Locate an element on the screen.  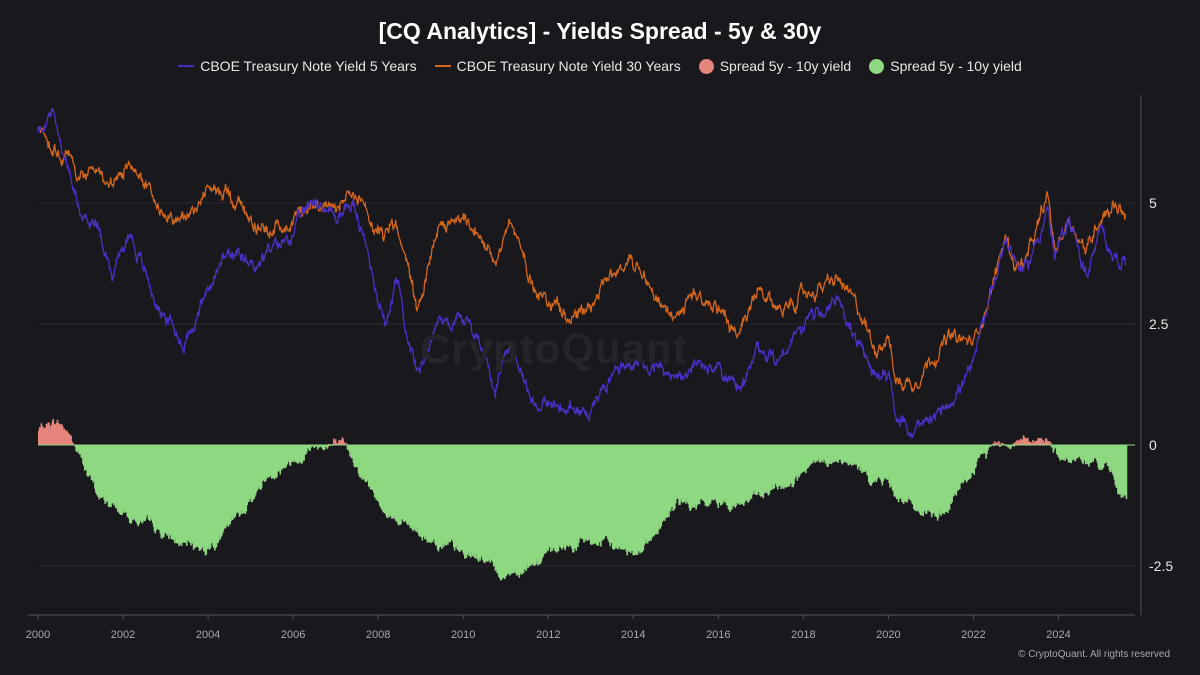
legend-item-spread-positive: Spread 5y - 10y yield is located at coordinates (775, 66).